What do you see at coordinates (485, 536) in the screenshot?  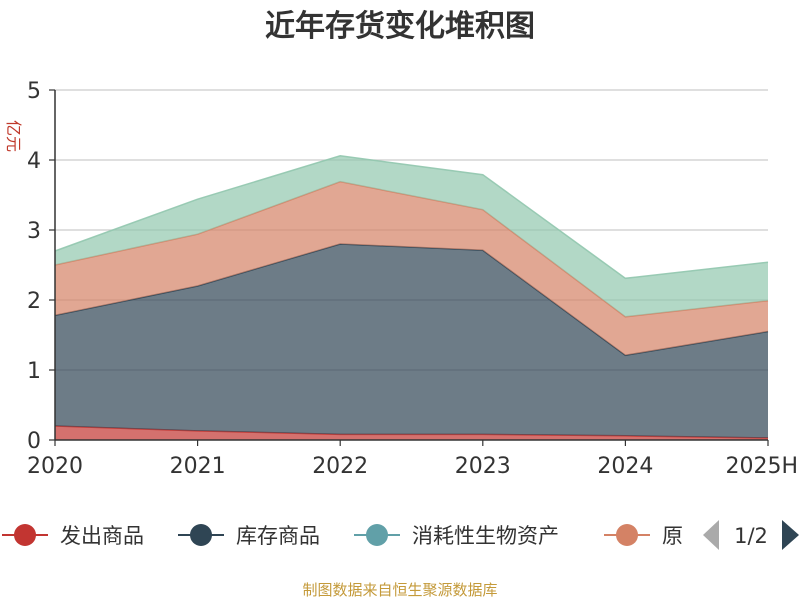 I see `legend-label: 消耗性生物资产` at bounding box center [485, 536].